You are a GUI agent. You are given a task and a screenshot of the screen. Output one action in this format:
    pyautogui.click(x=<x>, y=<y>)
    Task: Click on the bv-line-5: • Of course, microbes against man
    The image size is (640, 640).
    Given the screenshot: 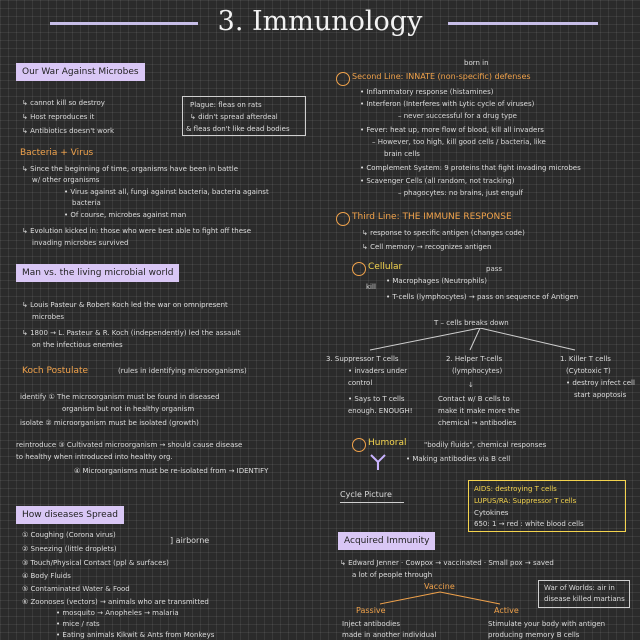 What is the action you would take?
    pyautogui.click(x=125, y=215)
    